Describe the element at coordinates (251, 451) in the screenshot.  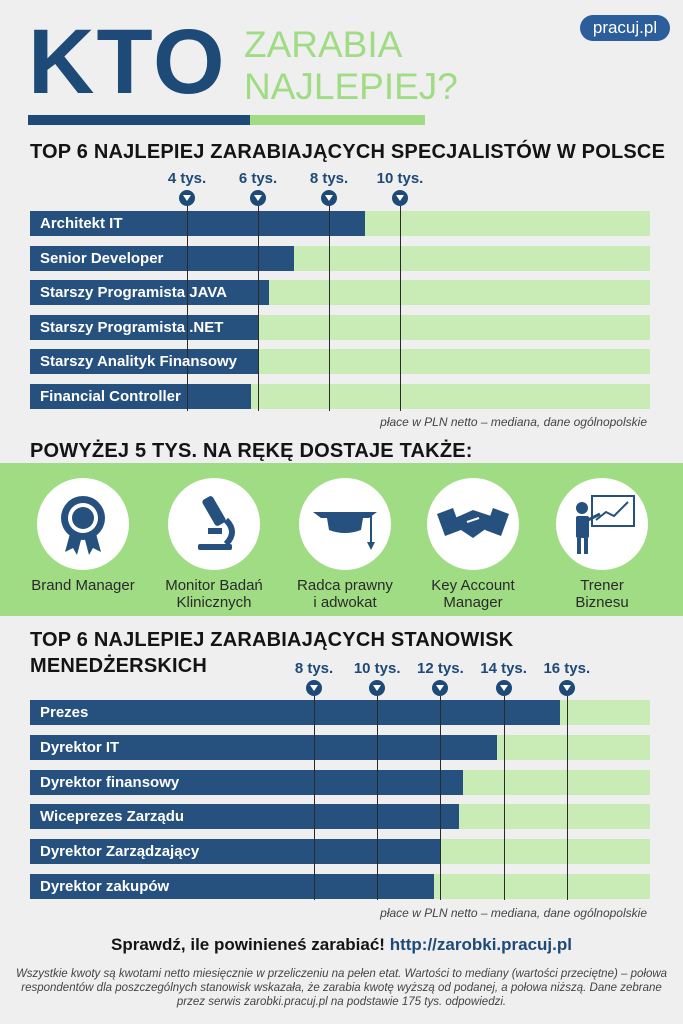
I see `section2-heading: POWYŻEJ 5 TYS. NA RĘKĘ DOSTAJE TAKŻE:` at that location.